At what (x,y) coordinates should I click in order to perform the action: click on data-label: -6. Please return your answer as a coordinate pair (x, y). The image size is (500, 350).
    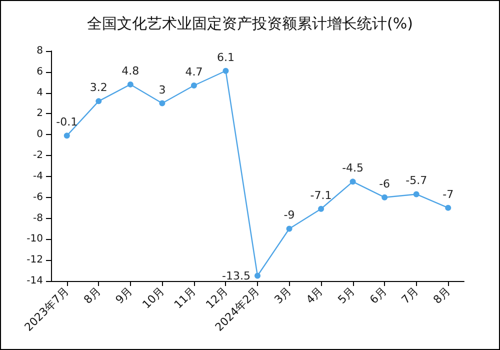
    Looking at the image, I should click on (384, 183).